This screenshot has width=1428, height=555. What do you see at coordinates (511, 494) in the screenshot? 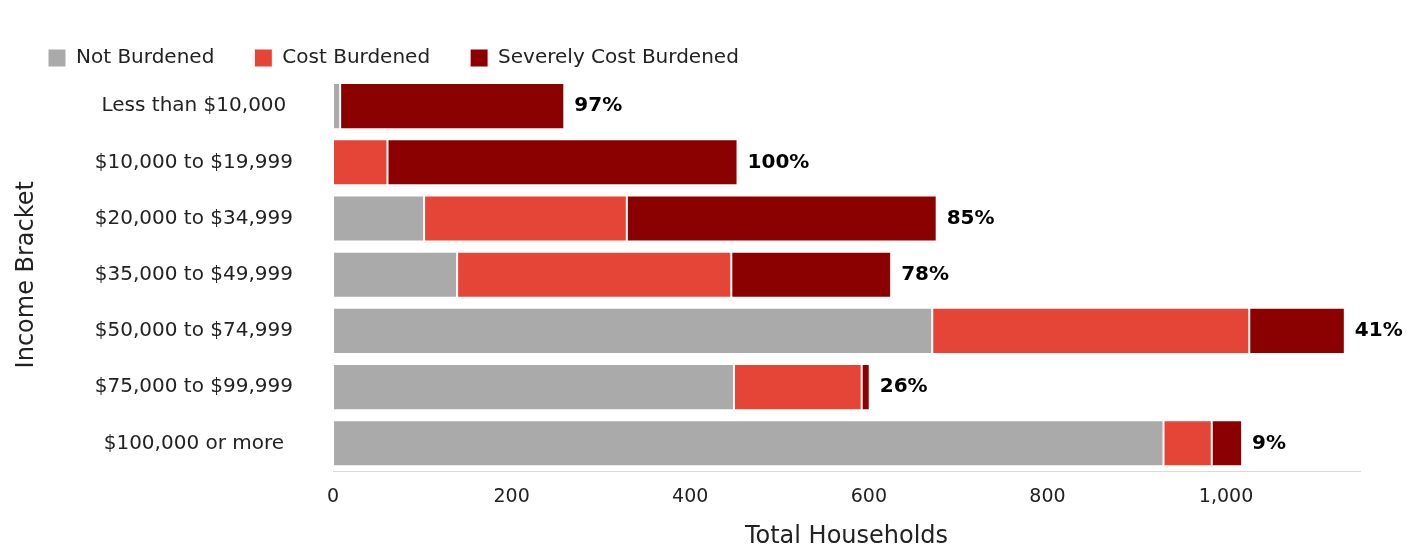
I see `x-tick-label: 200` at bounding box center [511, 494].